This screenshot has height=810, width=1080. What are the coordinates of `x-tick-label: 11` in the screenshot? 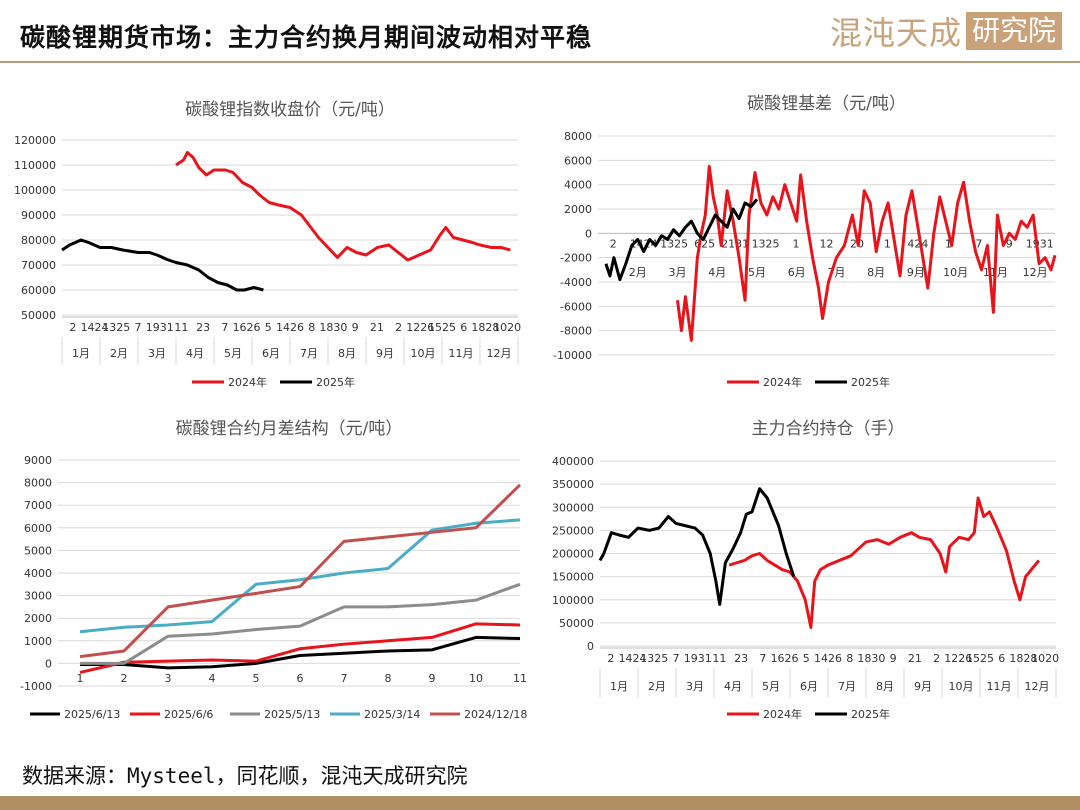 It's located at (520, 678).